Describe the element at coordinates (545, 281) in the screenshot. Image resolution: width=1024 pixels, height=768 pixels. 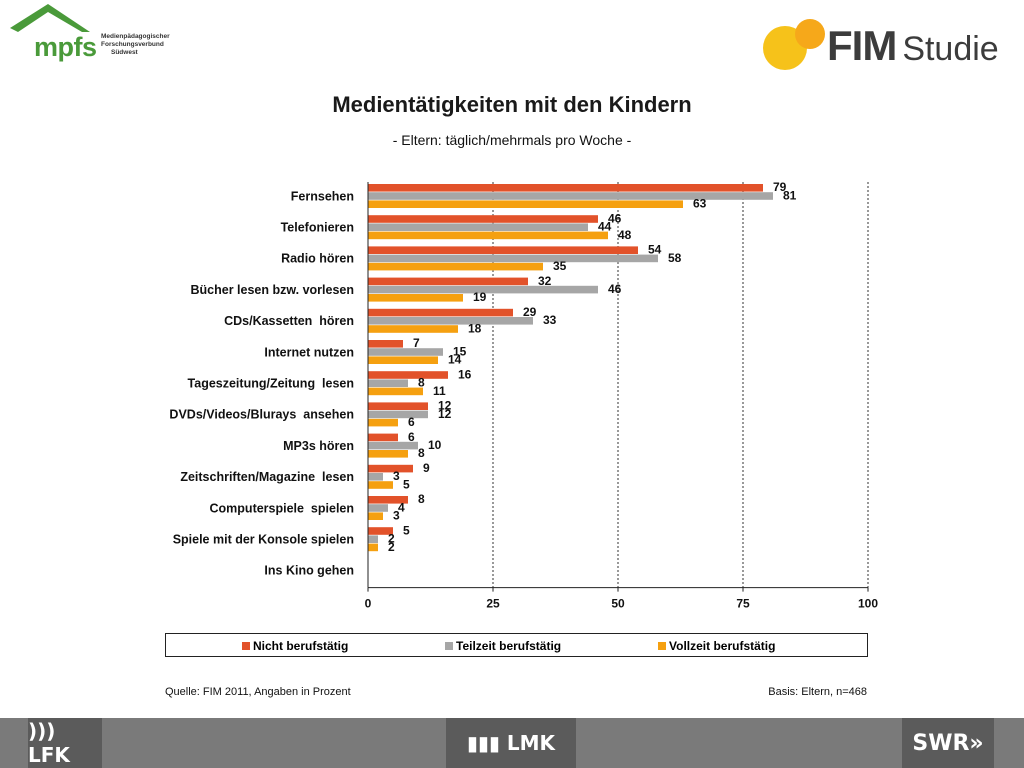
I see `data-label: 32` at that location.